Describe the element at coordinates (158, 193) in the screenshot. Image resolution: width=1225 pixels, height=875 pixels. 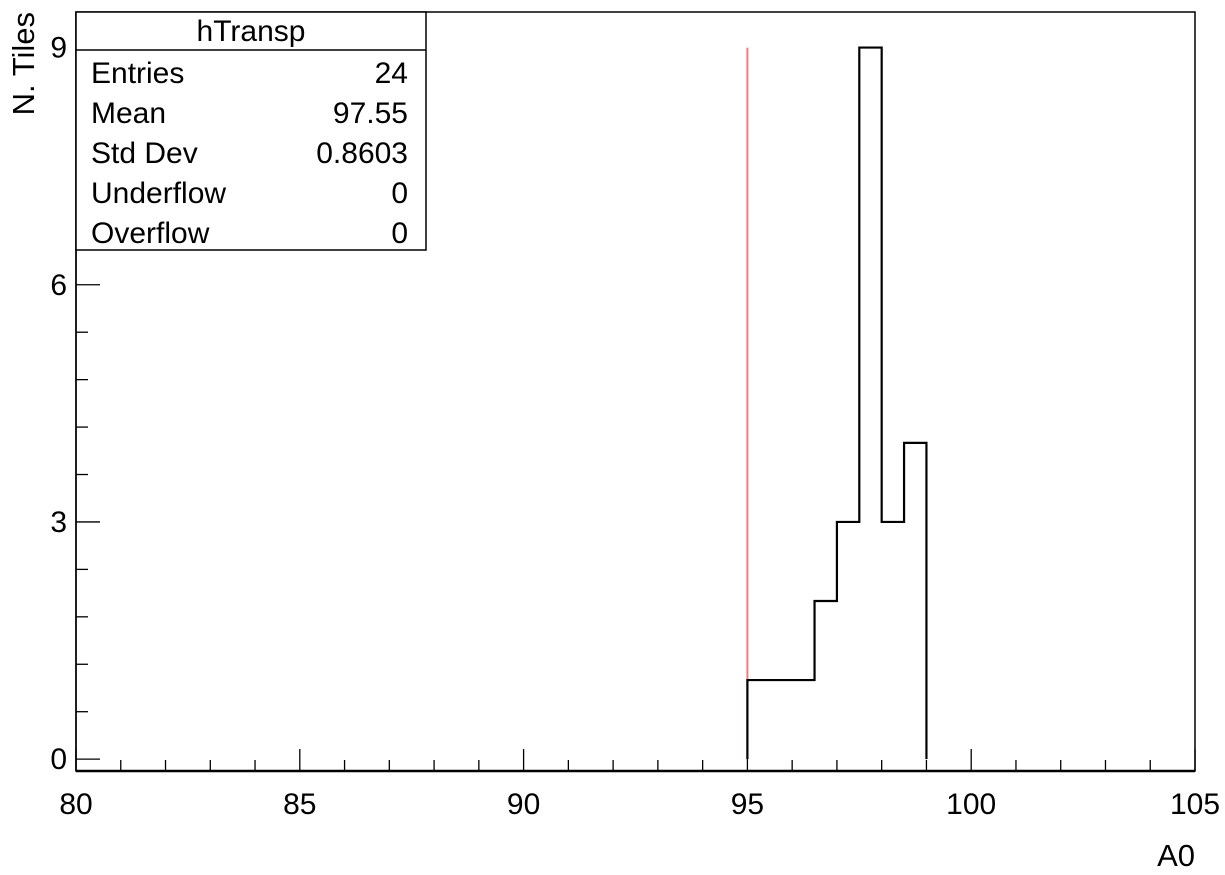
I see `stats-row-label: Underflow` at that location.